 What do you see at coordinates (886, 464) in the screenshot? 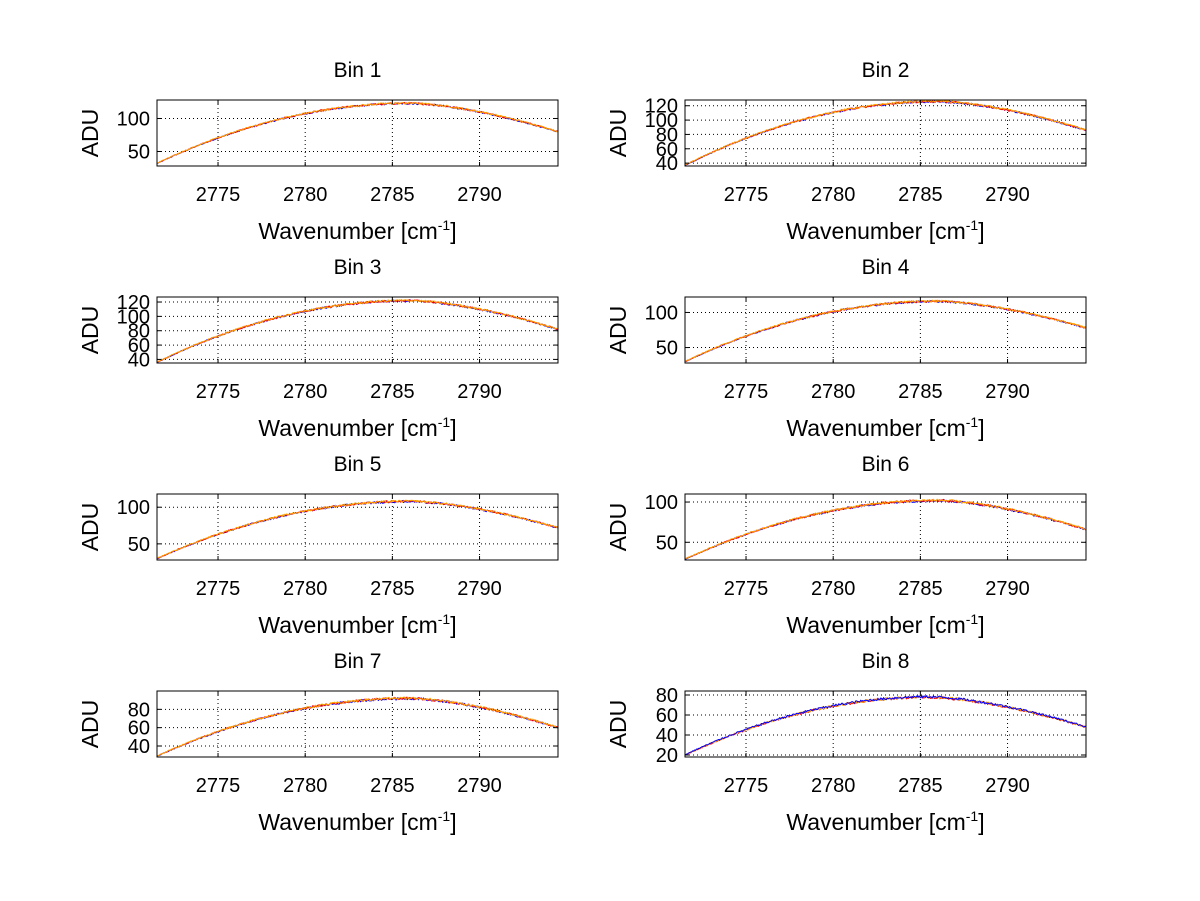
I see `subplot-title: Bin 6` at bounding box center [886, 464].